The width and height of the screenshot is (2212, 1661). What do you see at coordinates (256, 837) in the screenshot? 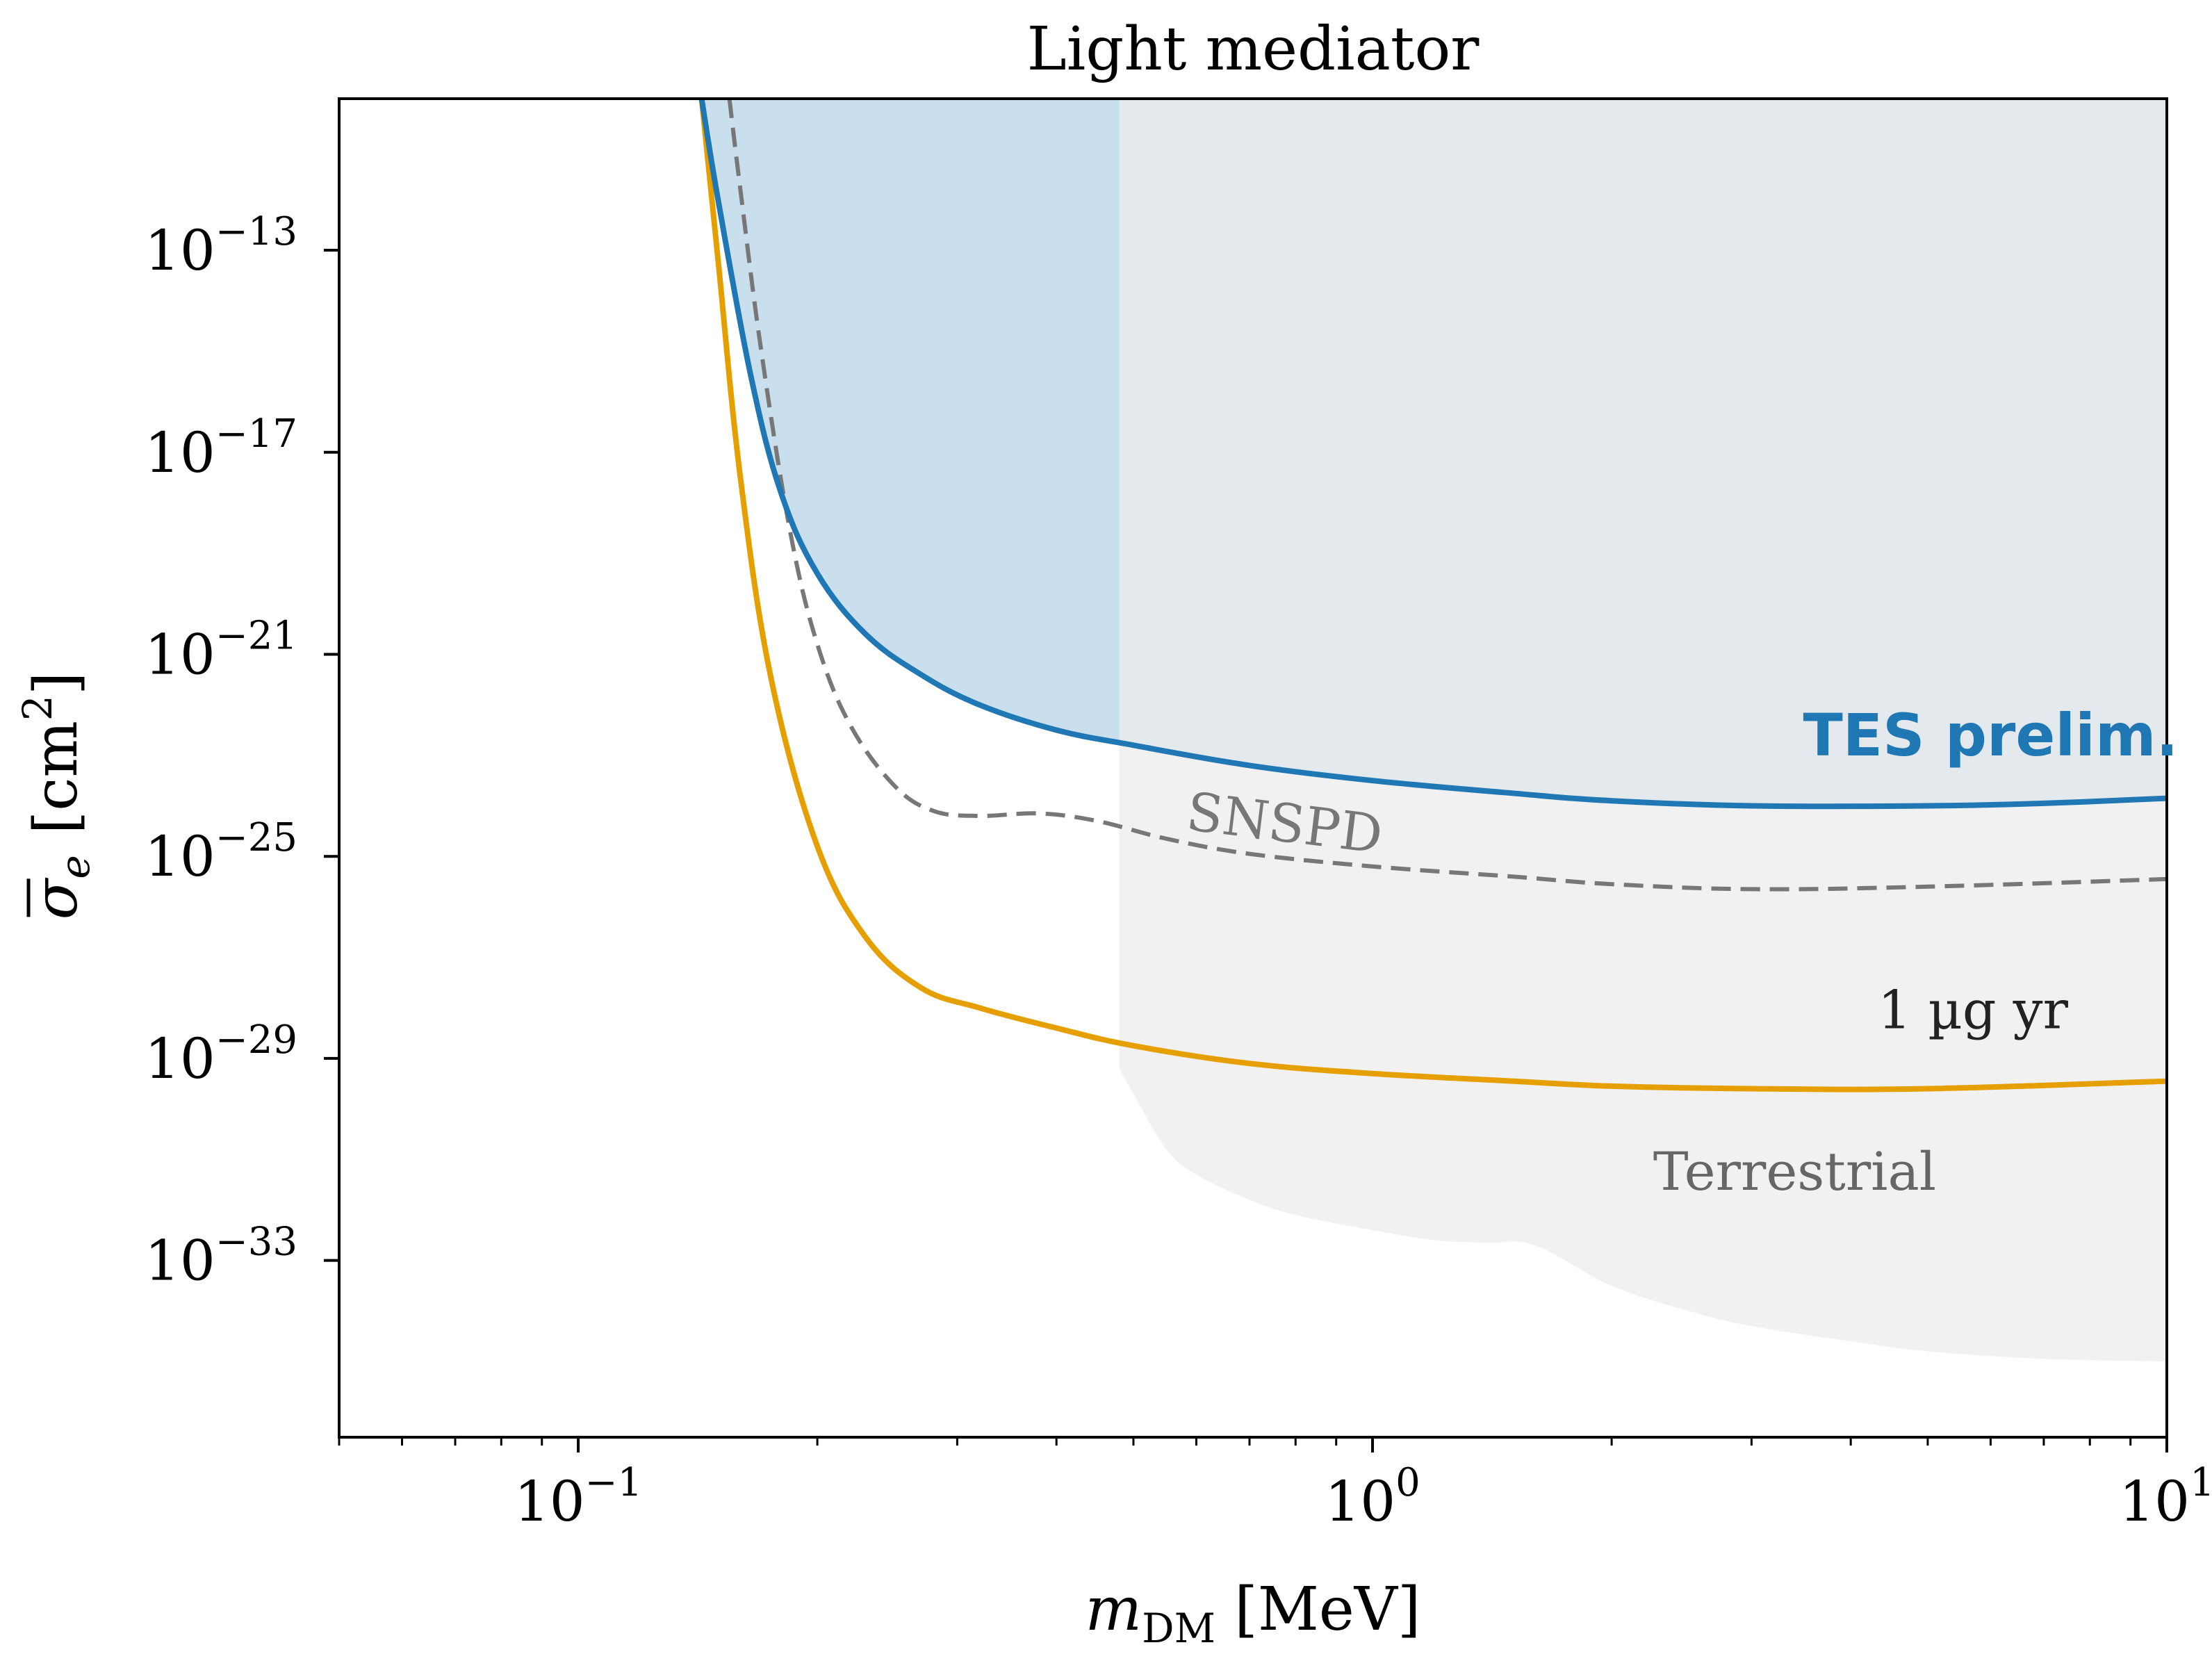
I see `y-tick-label-exponent: −25` at bounding box center [256, 837].